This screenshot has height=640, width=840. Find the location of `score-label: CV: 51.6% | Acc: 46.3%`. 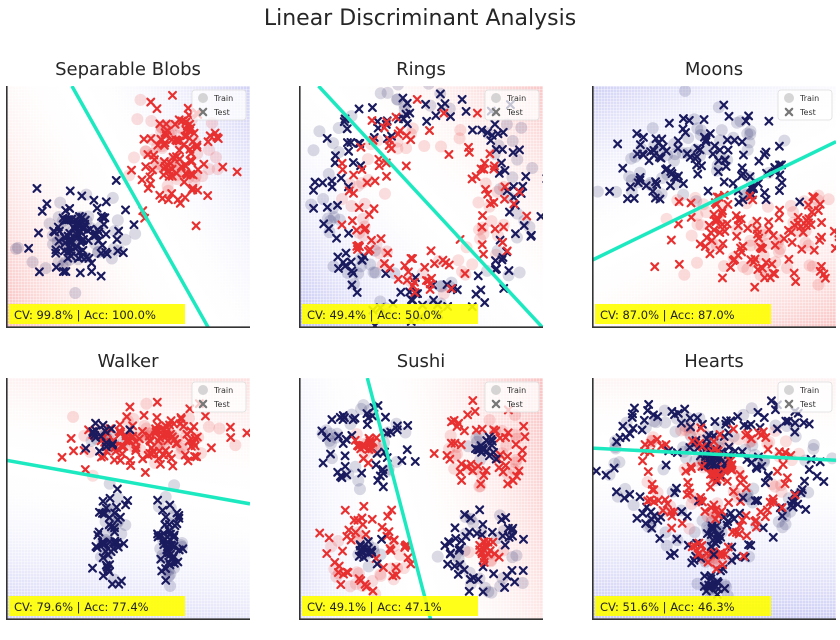

score-label: CV: 51.6% | Acc: 46.3% is located at coordinates (683, 606).